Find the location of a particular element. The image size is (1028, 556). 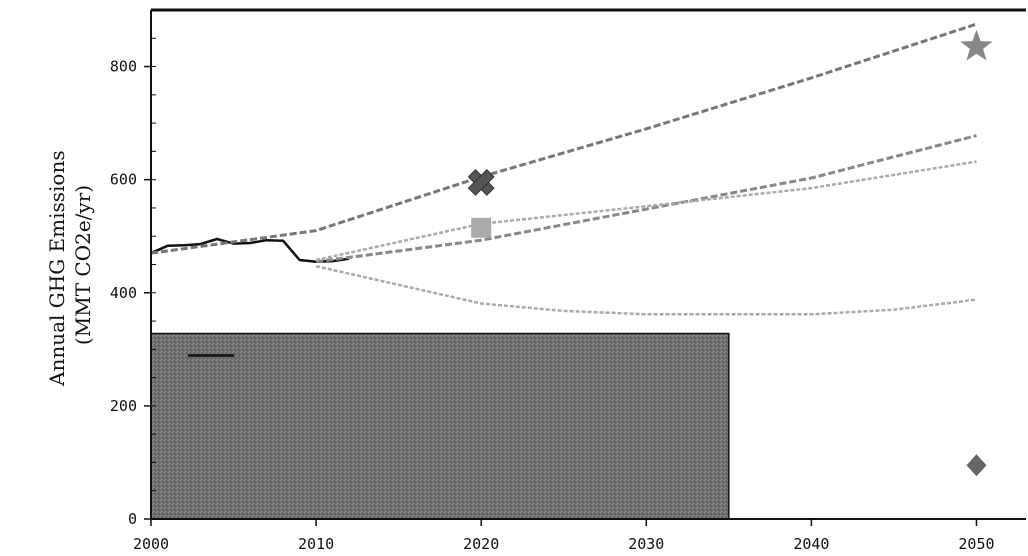

y-axis-label: Annual GHG Emissions (MMT CO2e/yr) is located at coordinates (70, 265).